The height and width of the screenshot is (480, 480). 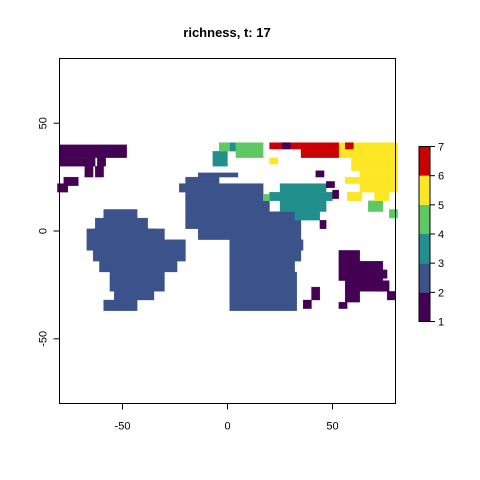 I want to click on chart-title: richness, t: 17, so click(x=226, y=32).